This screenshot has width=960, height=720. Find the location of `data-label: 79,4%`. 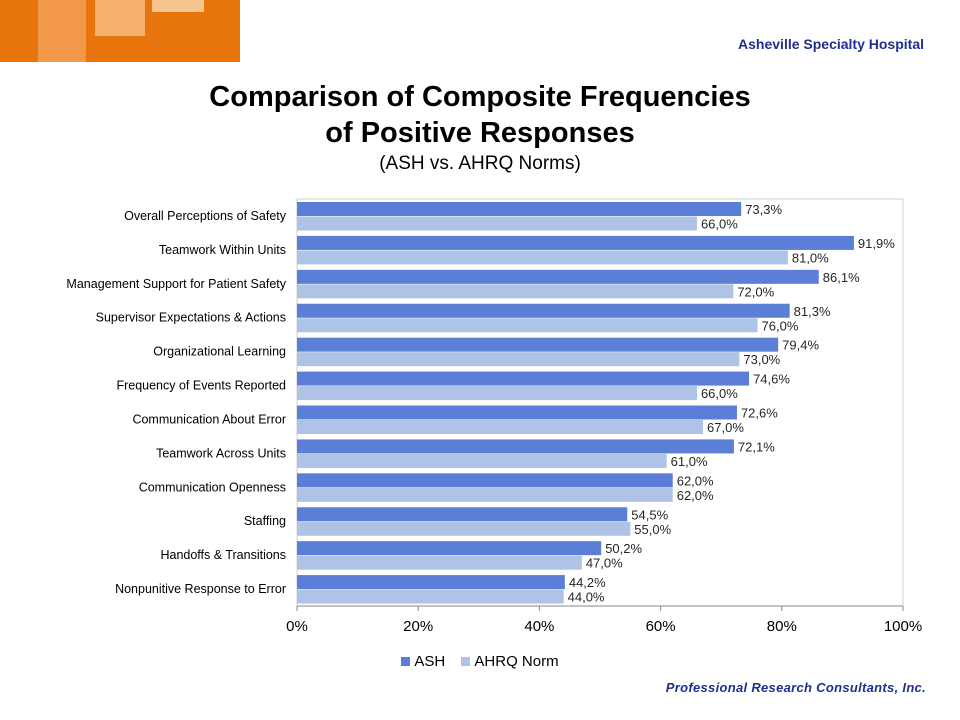

data-label: 79,4% is located at coordinates (800, 345).